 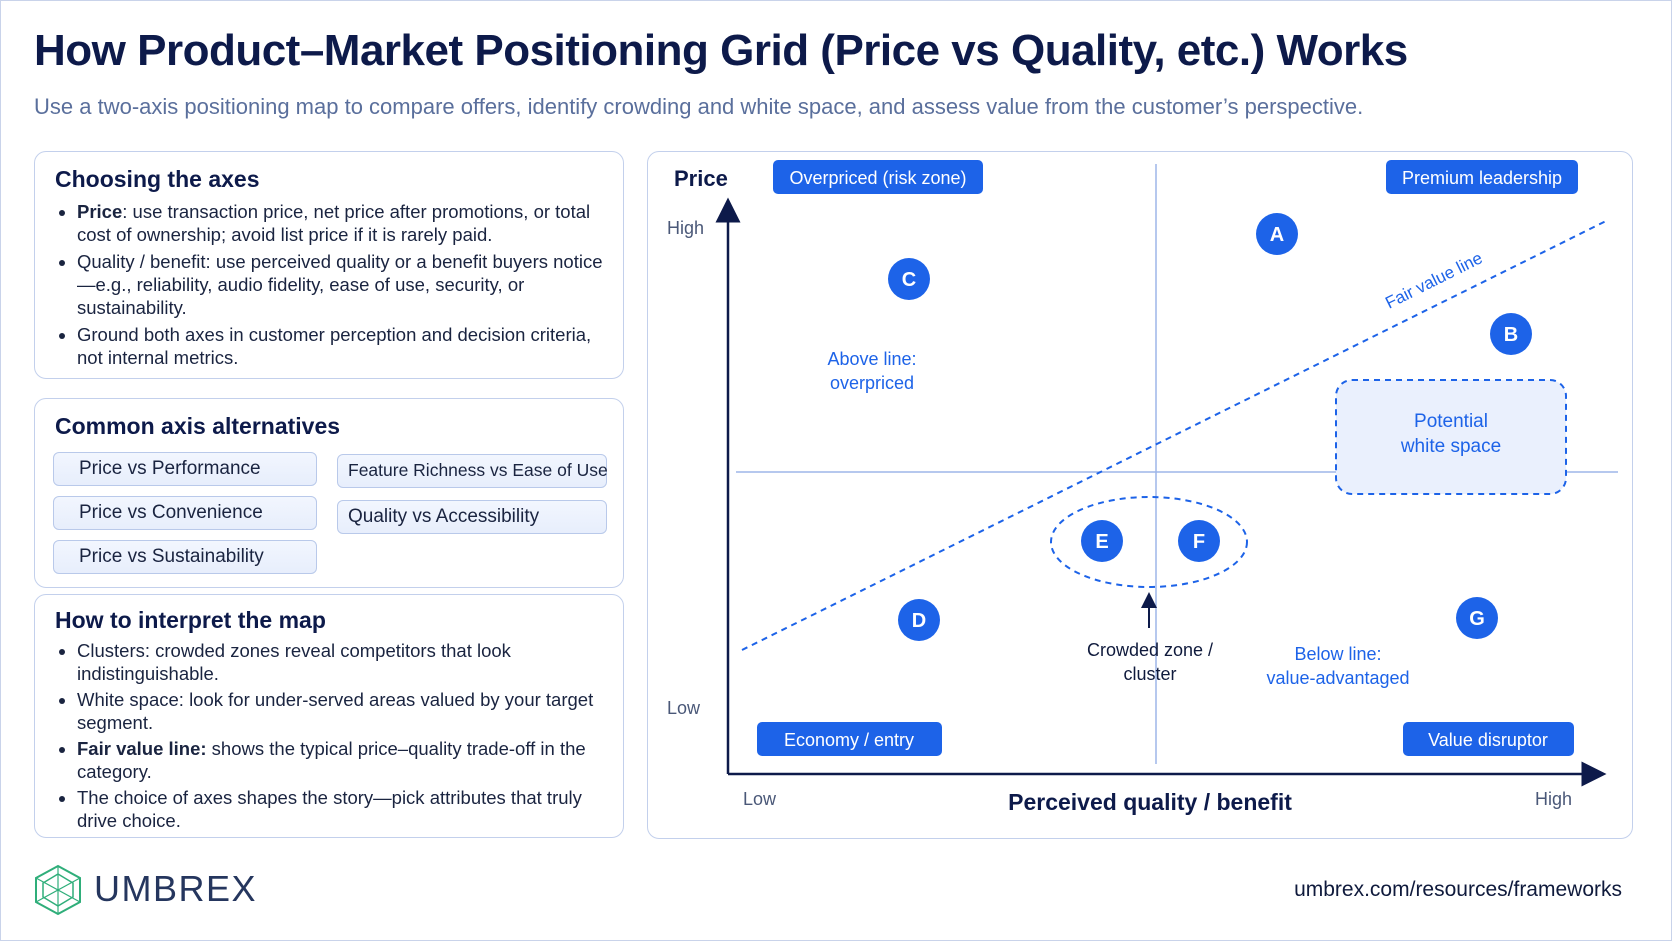 What do you see at coordinates (1149, 542) in the screenshot?
I see `crowded-cluster-zone` at bounding box center [1149, 542].